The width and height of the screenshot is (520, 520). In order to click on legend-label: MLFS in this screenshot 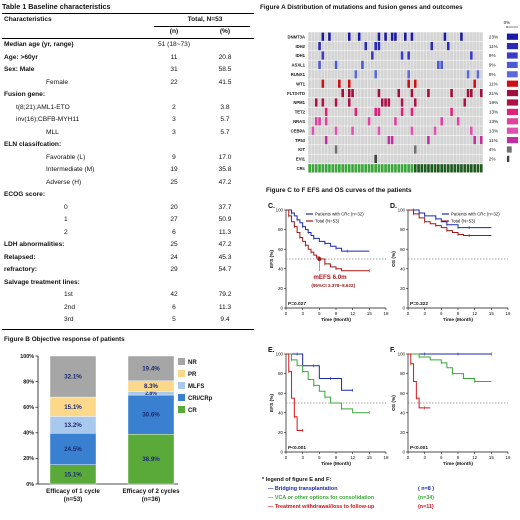, I will do `click(196, 387)`.